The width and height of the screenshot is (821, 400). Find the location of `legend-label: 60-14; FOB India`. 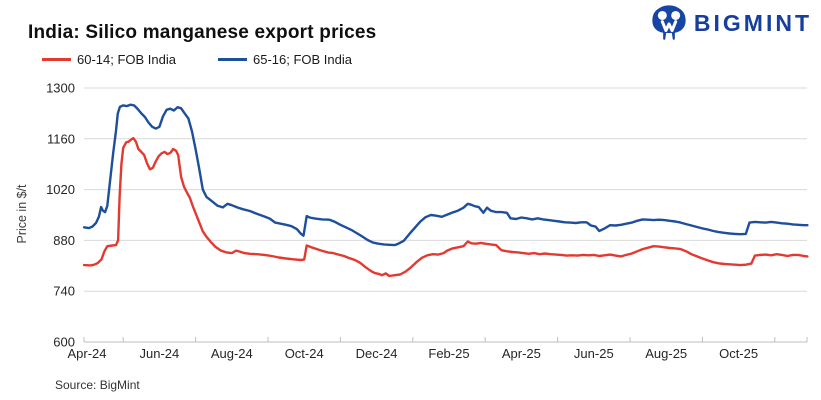

legend-label: 60-14; FOB India is located at coordinates (126, 59).